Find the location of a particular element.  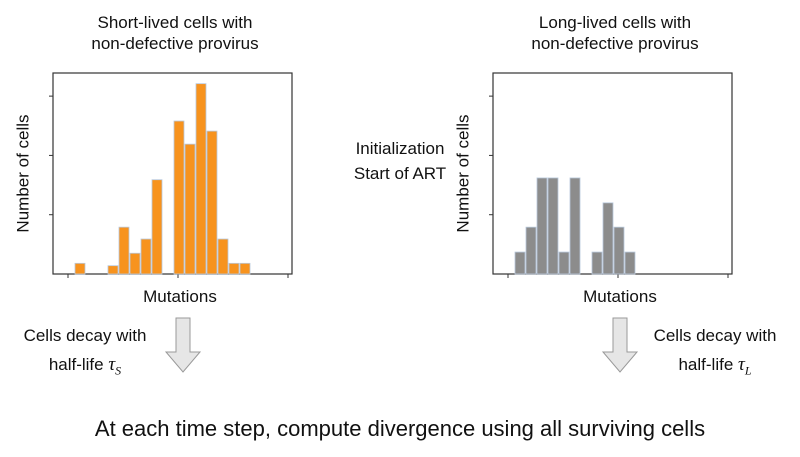

title-line: Long-lived cells with is located at coordinates (615, 22).